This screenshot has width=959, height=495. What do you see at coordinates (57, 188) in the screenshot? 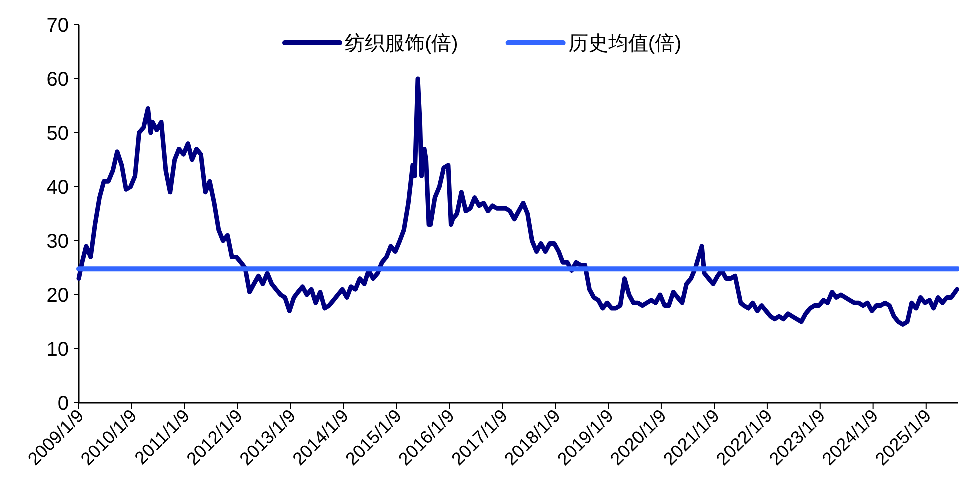
I see `y-tick-label: 40` at bounding box center [57, 188].